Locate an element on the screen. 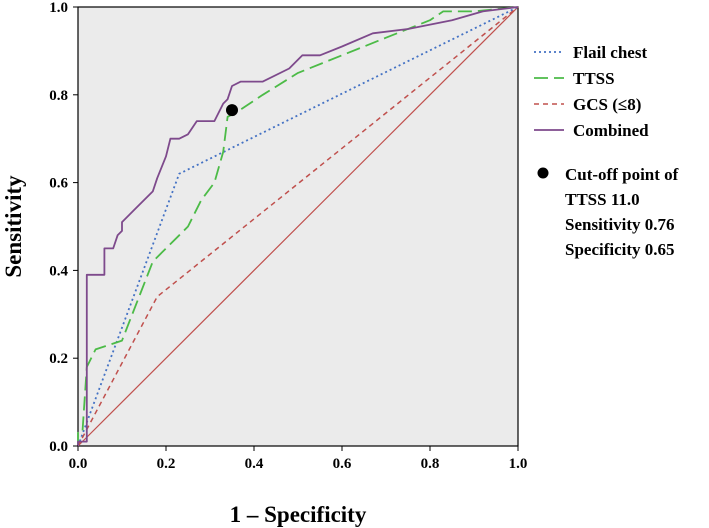 This screenshot has width=709, height=528. y-tick-label: 0.8 is located at coordinates (58, 96).